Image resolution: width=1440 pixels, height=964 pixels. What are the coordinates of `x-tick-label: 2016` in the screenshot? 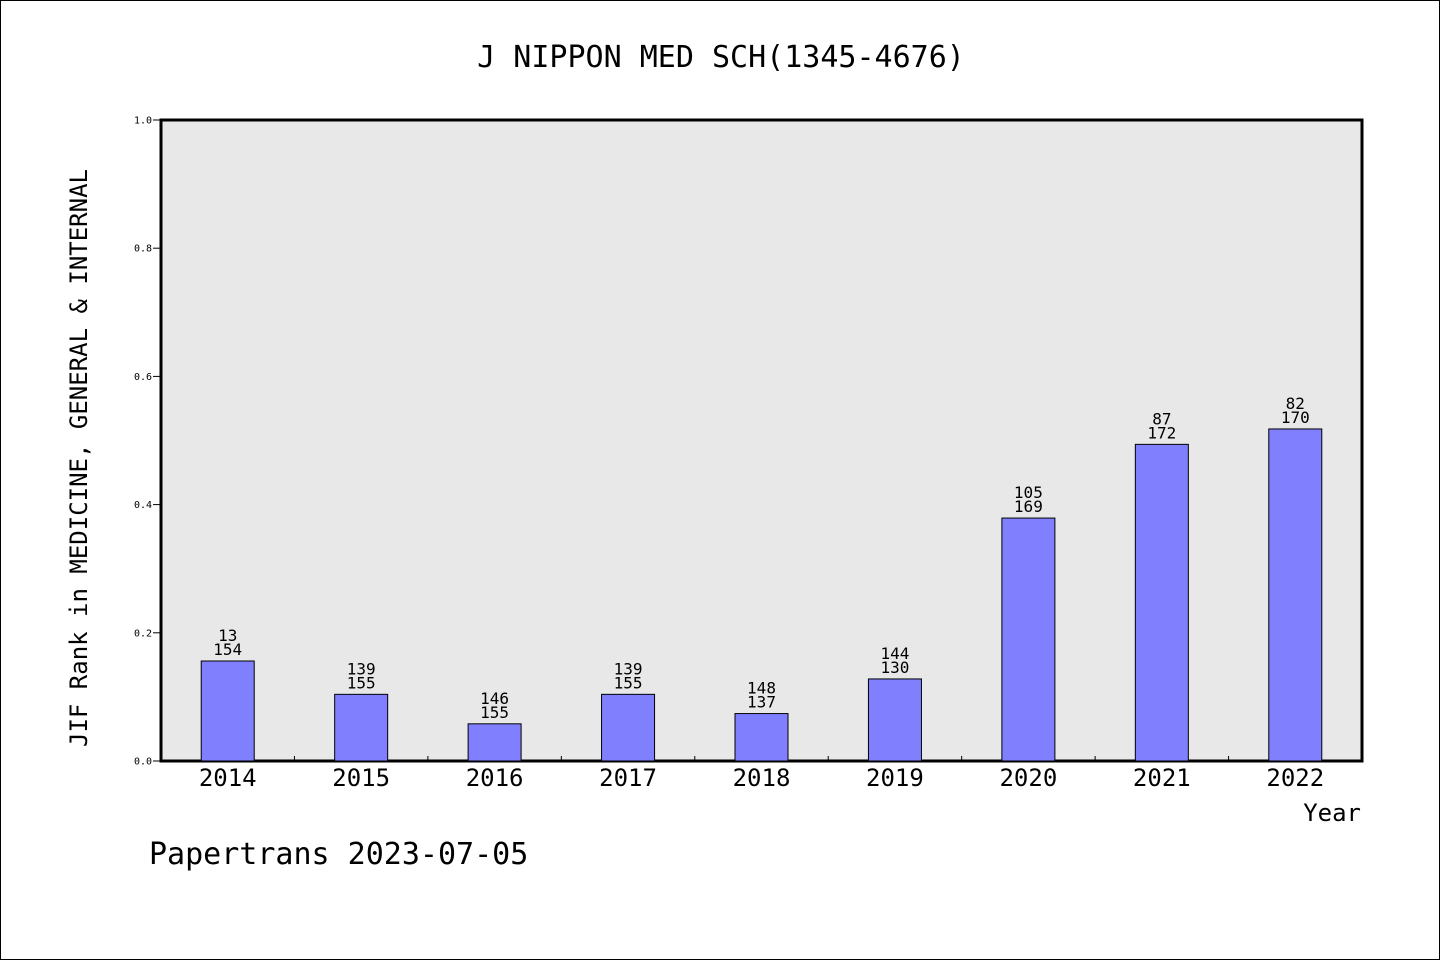 It's located at (495, 778).